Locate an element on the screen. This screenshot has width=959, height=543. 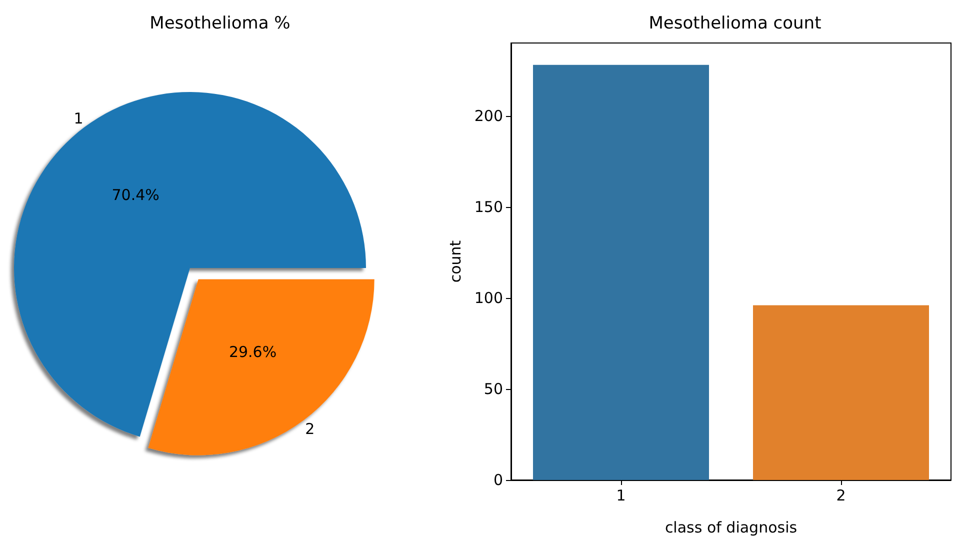
chart-title: Mesothelioma % is located at coordinates (220, 24).